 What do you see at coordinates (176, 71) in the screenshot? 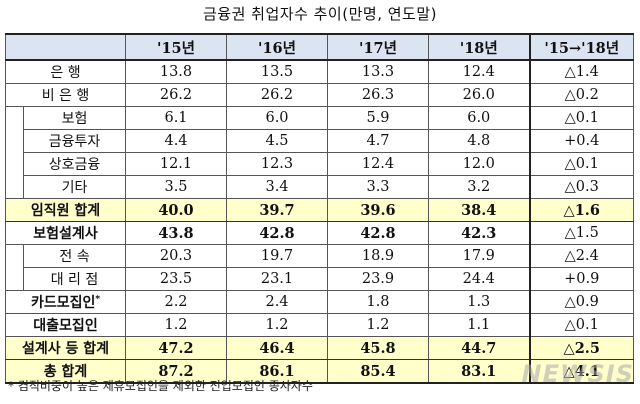
I see `cell: 13.8` at bounding box center [176, 71].